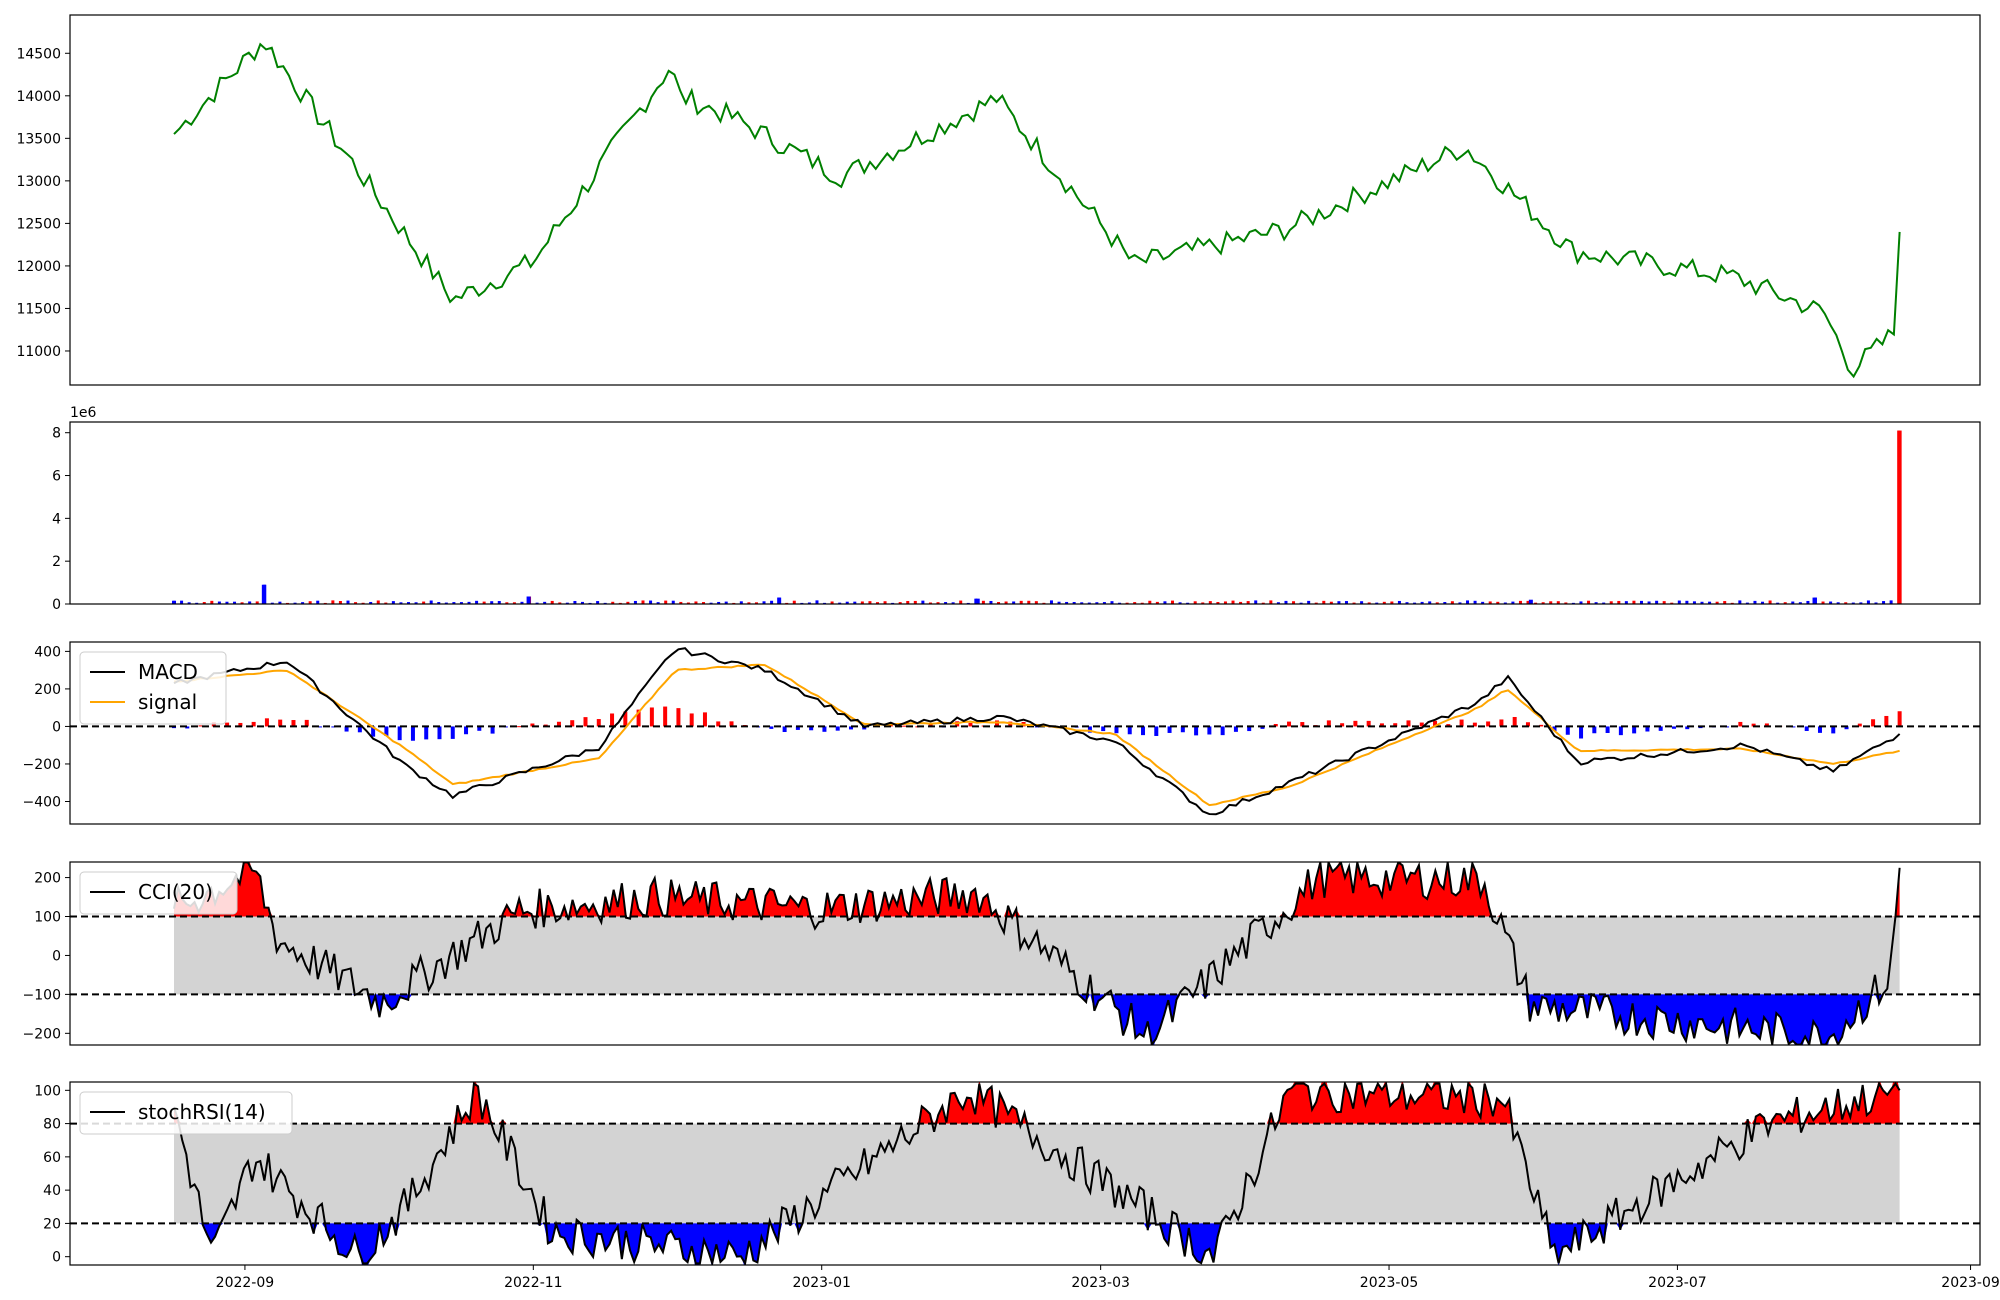 Image resolution: width=2000 pixels, height=1300 pixels. What do you see at coordinates (38, 309) in the screenshot?
I see `y-tick-label: 11500` at bounding box center [38, 309].